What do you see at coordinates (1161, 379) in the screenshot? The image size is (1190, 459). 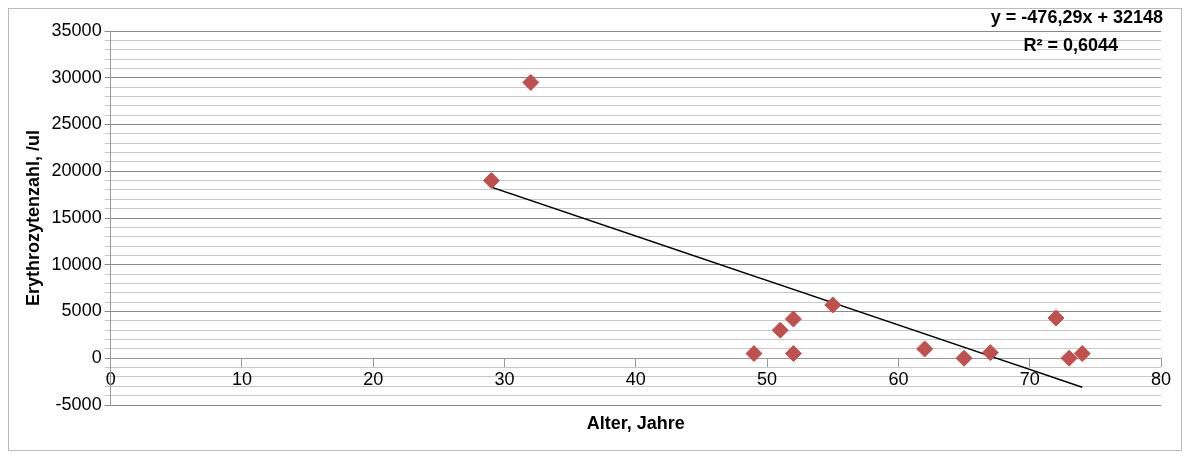 I see `x-tick-label: 80` at bounding box center [1161, 379].